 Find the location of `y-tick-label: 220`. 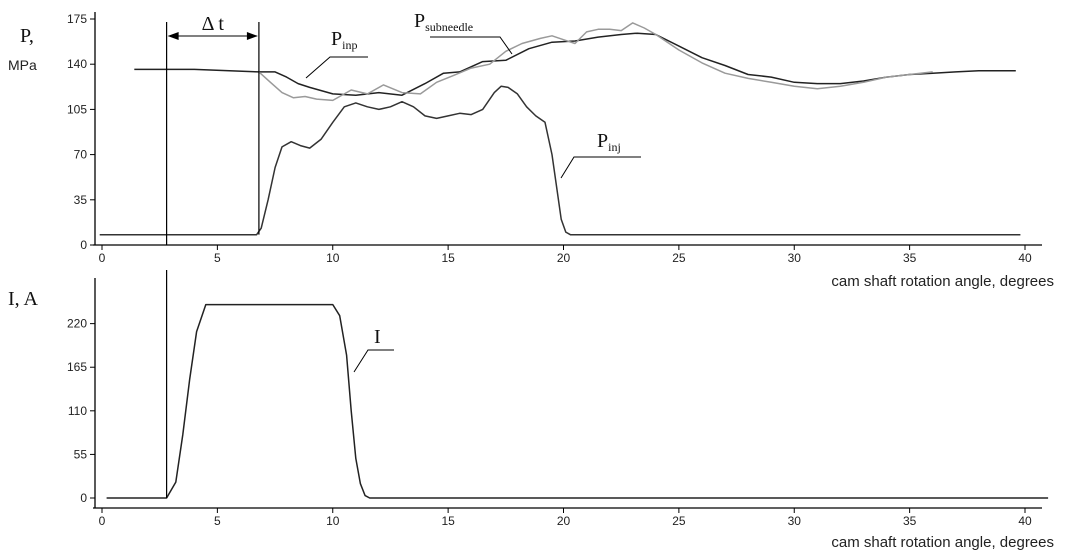

y-tick-label: 220 is located at coordinates (77, 324).